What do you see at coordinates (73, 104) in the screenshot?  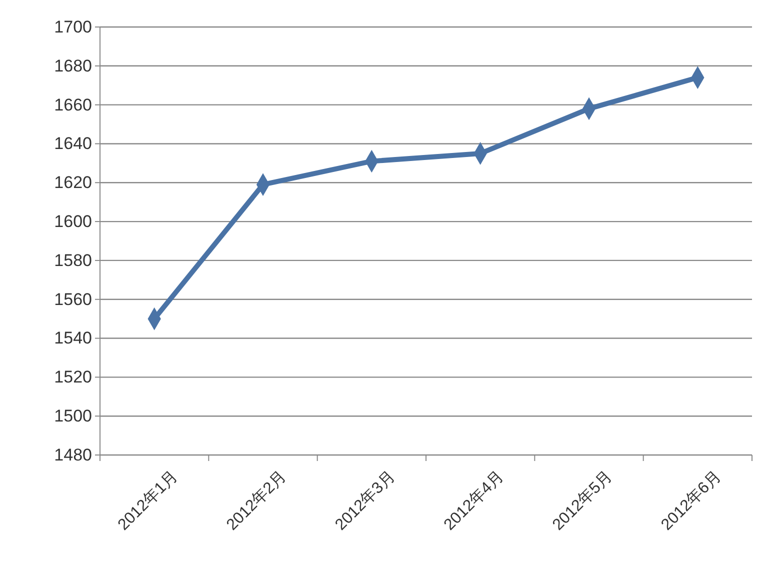 I see `y-tick-label: 1660` at bounding box center [73, 104].